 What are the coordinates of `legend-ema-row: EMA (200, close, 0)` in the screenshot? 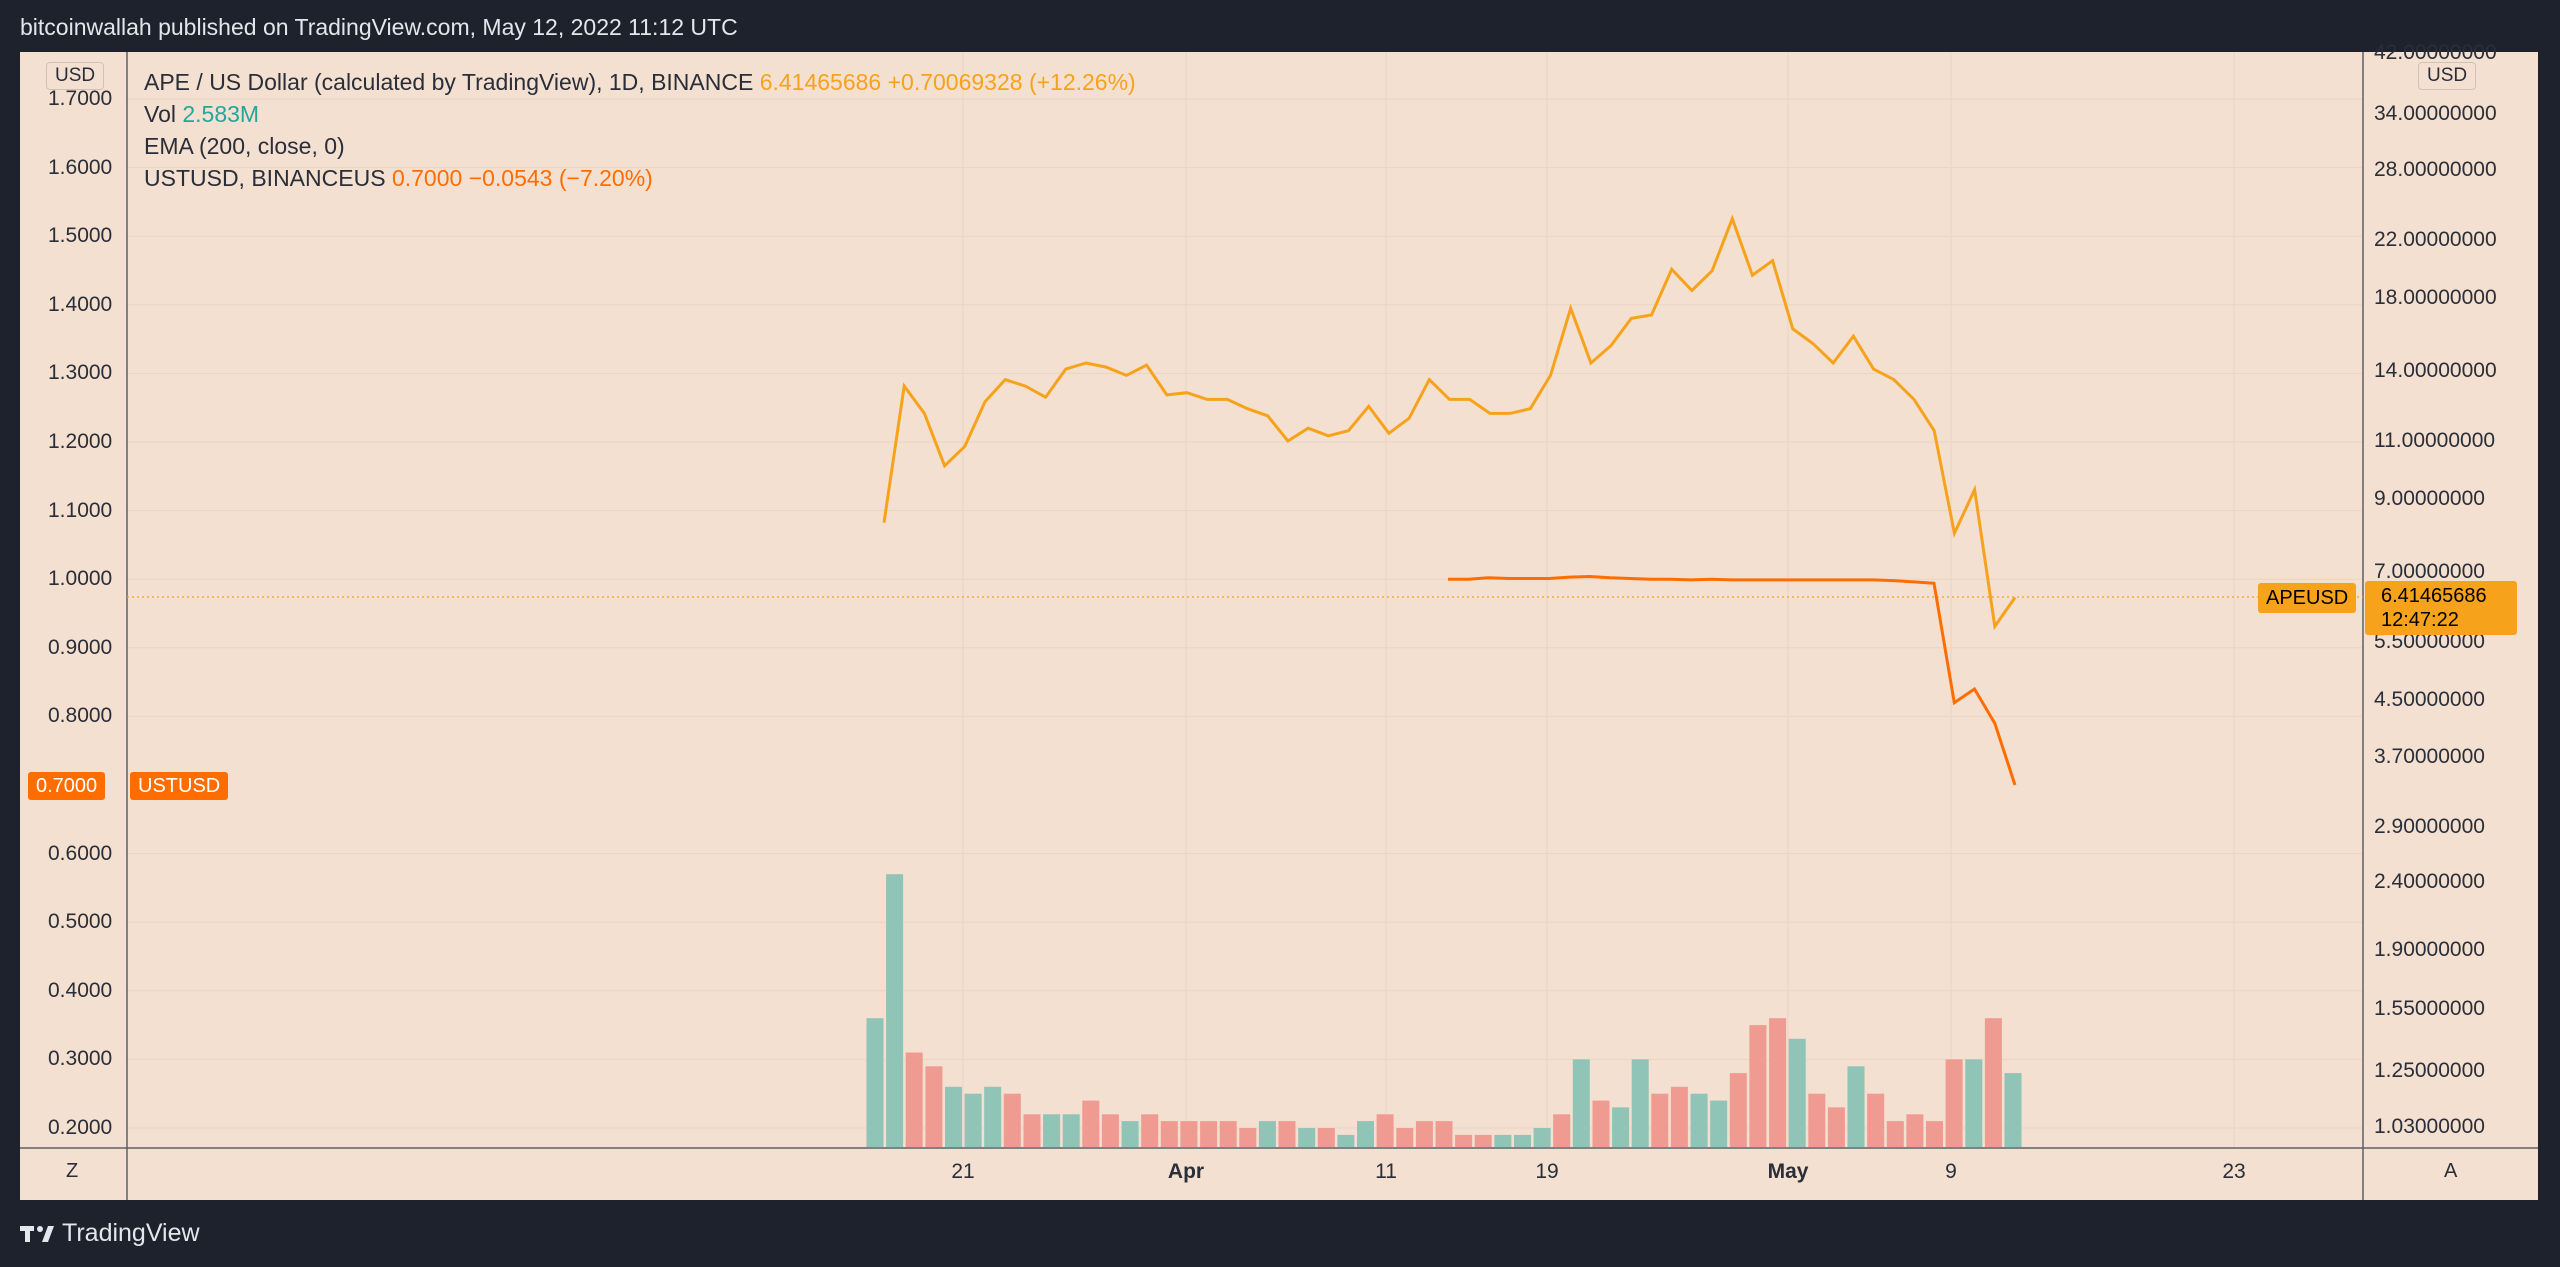 It's located at (640, 146).